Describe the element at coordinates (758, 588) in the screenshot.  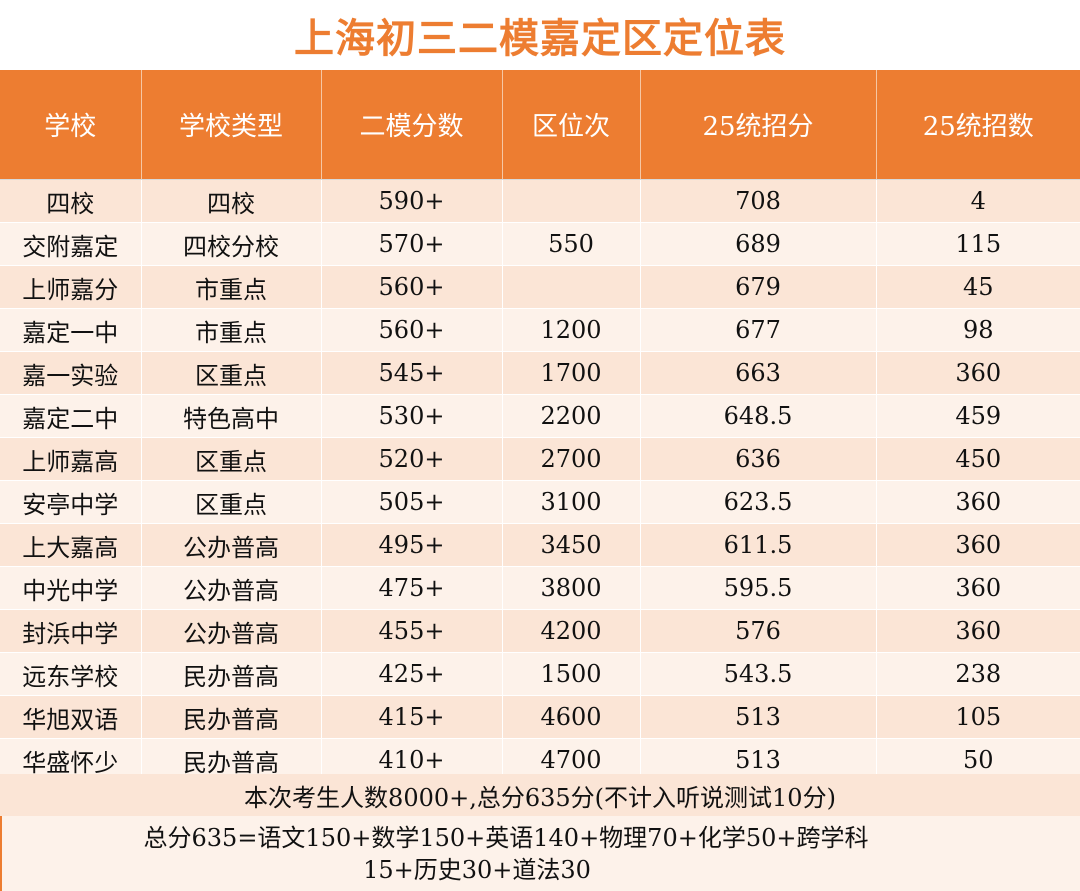
I see `admission-score-cell: 595.5` at that location.